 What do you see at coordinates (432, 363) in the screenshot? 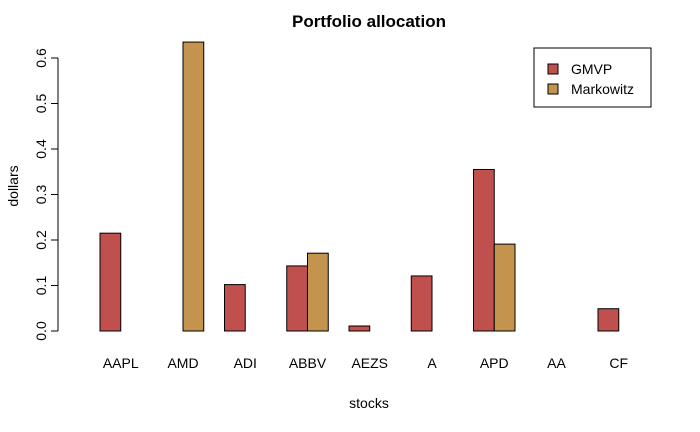
I see `x-tick-label: A` at bounding box center [432, 363].